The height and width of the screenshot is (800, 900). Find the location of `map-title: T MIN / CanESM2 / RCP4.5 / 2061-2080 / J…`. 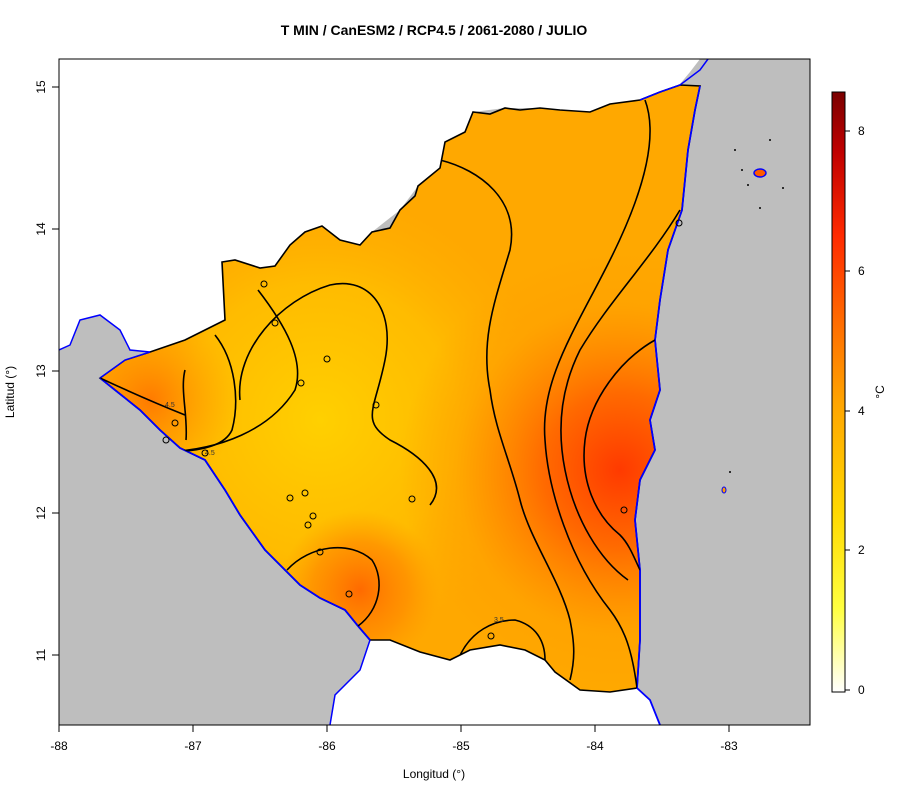

map-title: T MIN / CanESM2 / RCP4.5 / 2061-2080 / J… is located at coordinates (434, 30).